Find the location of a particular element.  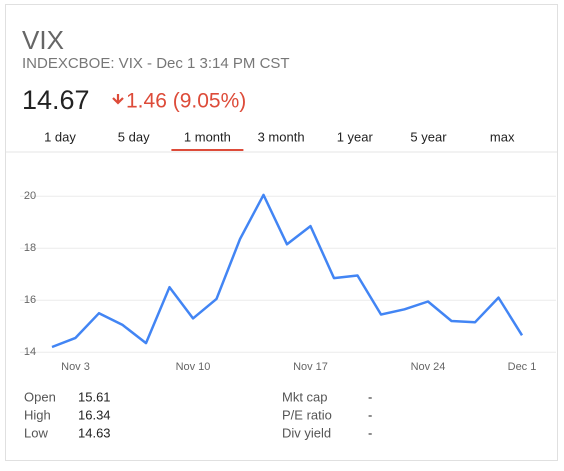

change: 1.46 (9.05%) is located at coordinates (186, 101).